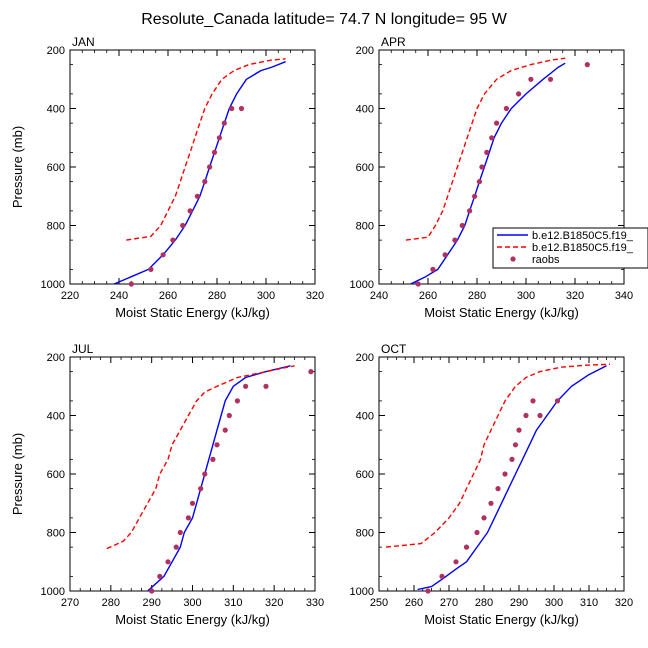 The height and width of the screenshot is (648, 648). I want to click on x-tick-label: 270, so click(70, 603).